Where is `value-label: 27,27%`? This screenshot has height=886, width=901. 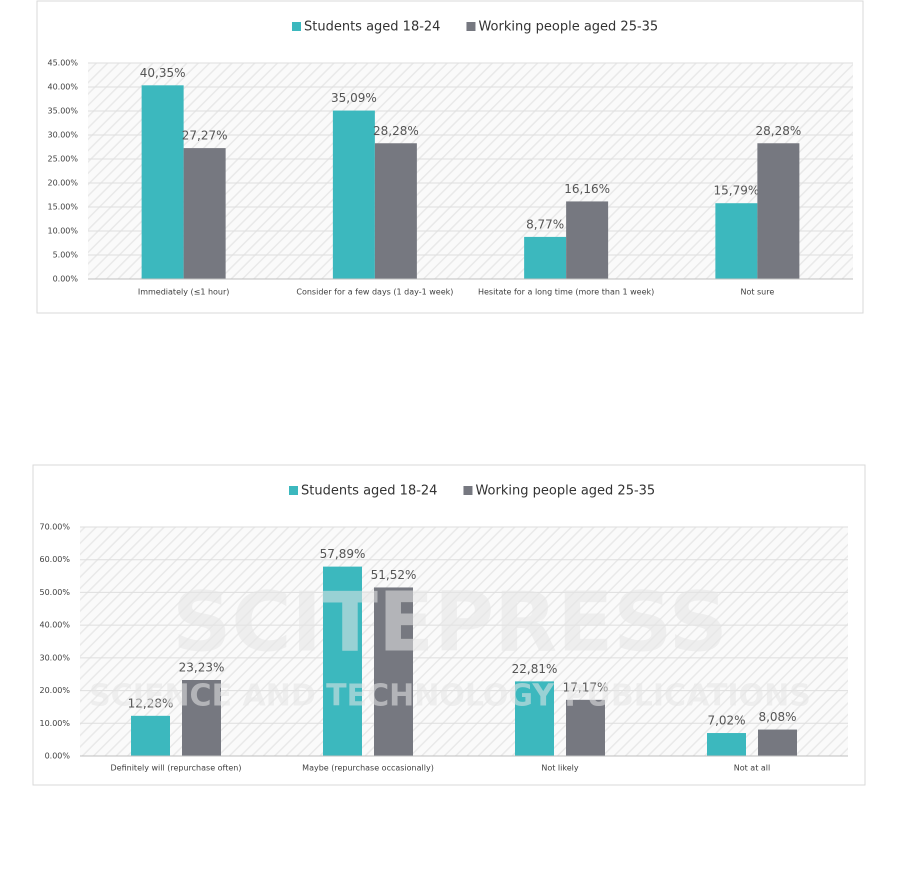 value-label: 27,27% is located at coordinates (205, 136).